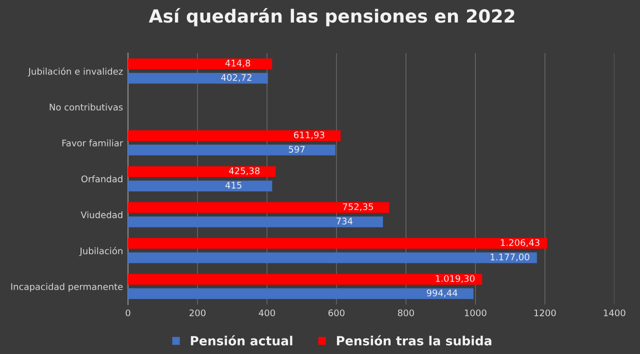  Describe the element at coordinates (244, 171) in the screenshot. I see `data-label: 425,38` at that location.